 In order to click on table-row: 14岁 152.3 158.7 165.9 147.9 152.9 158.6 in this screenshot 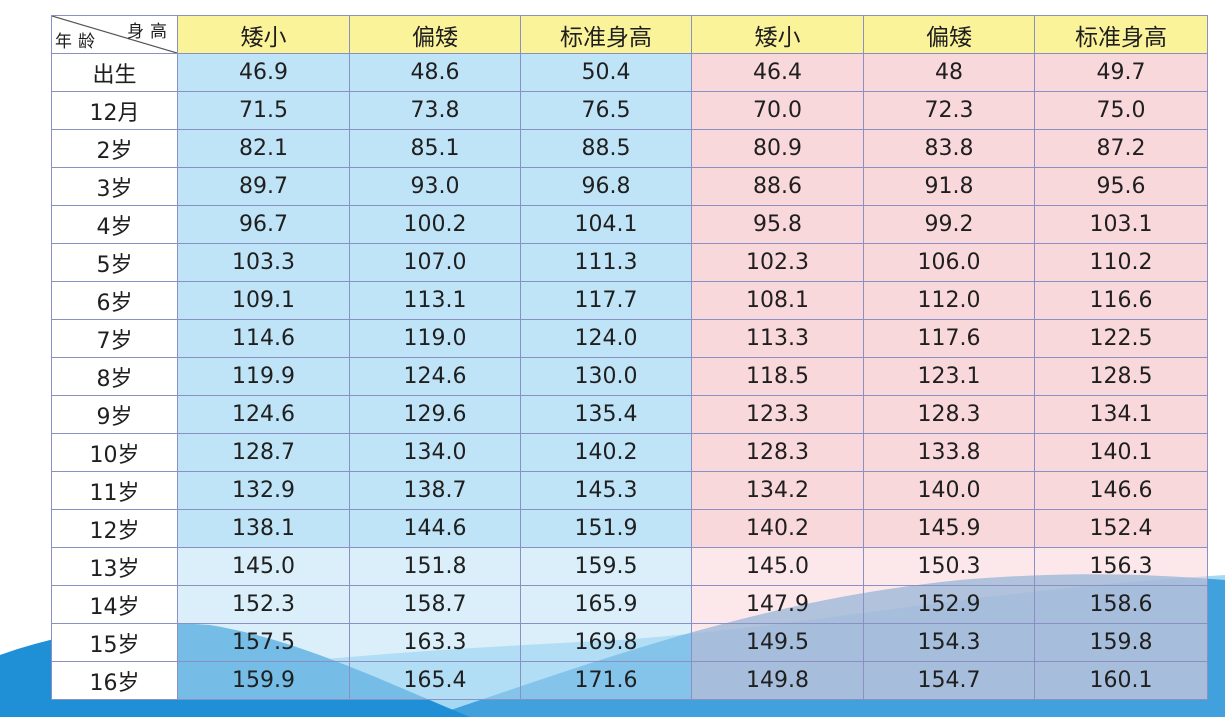, I will do `click(629, 604)`.